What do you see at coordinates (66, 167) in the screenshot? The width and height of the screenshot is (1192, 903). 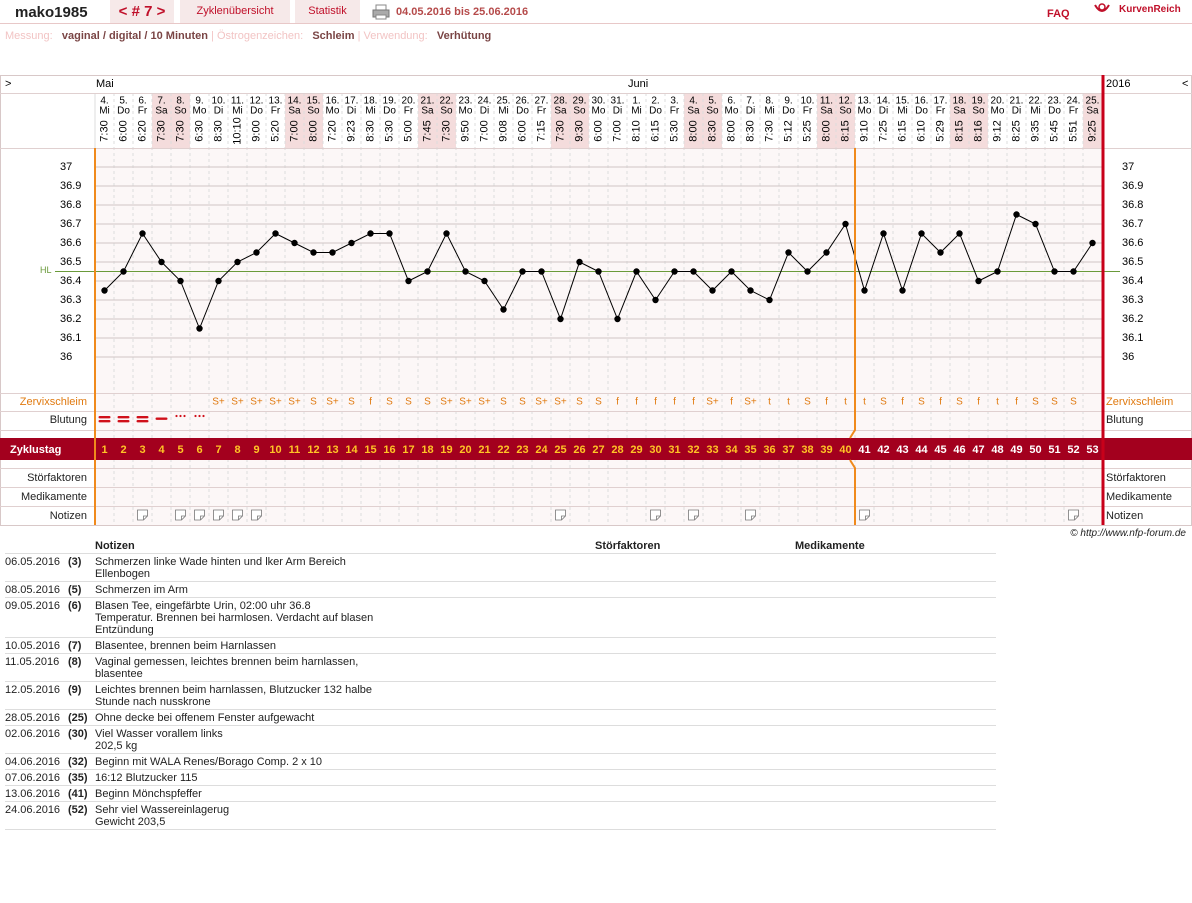 I see `y-tick-label: 37` at bounding box center [66, 167].